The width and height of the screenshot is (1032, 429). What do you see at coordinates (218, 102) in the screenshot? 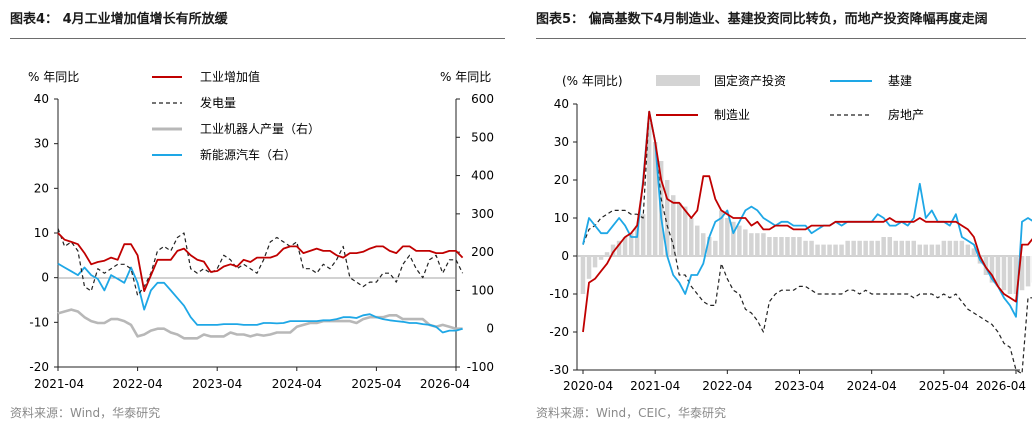
I see `legend-label-power-generation: 发电量` at bounding box center [218, 102].